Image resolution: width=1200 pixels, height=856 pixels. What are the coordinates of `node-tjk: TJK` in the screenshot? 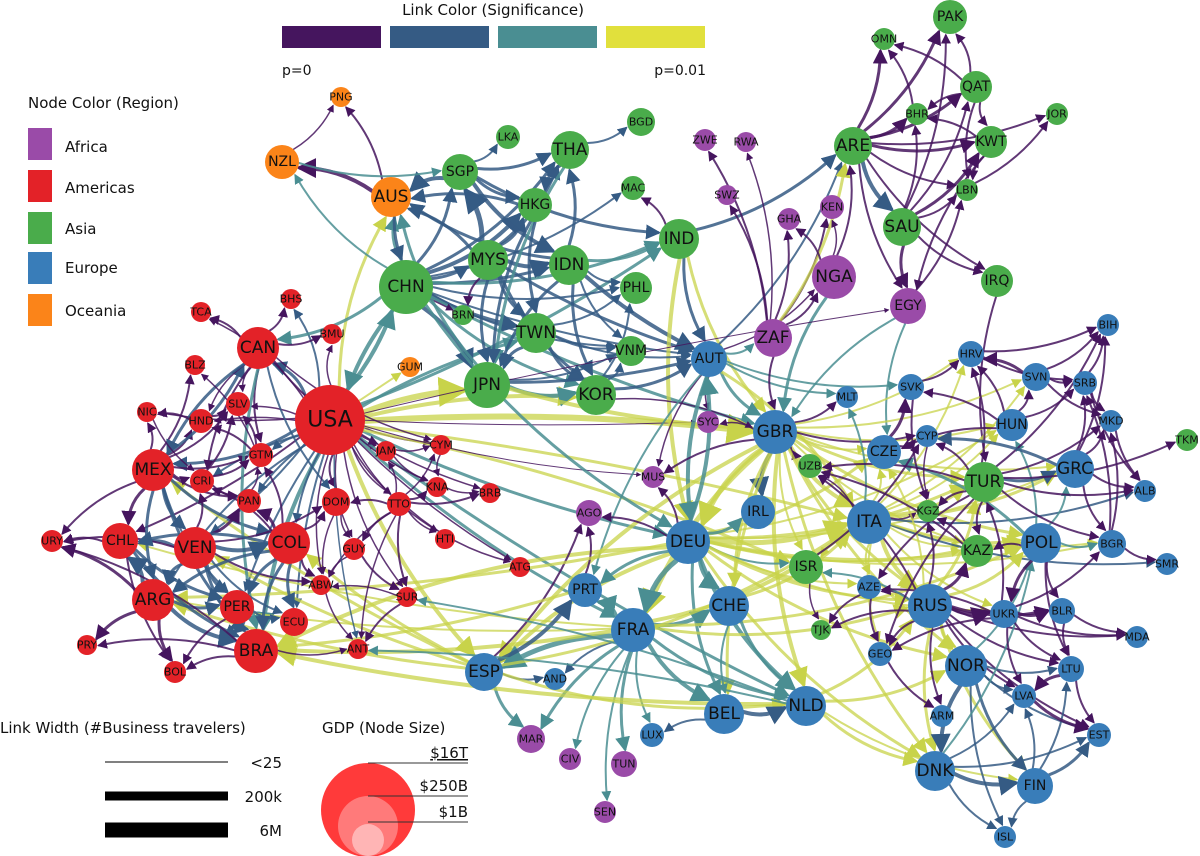 It's located at (821, 630).